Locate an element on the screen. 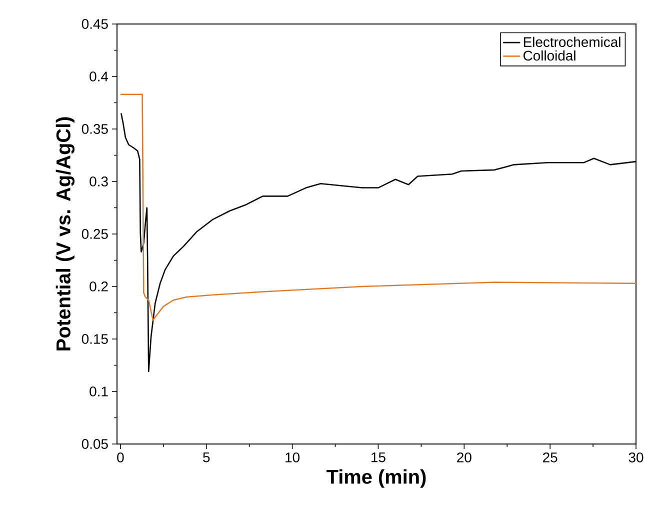 This screenshot has width=651, height=521. legend-label: Electrochemical is located at coordinates (572, 42).